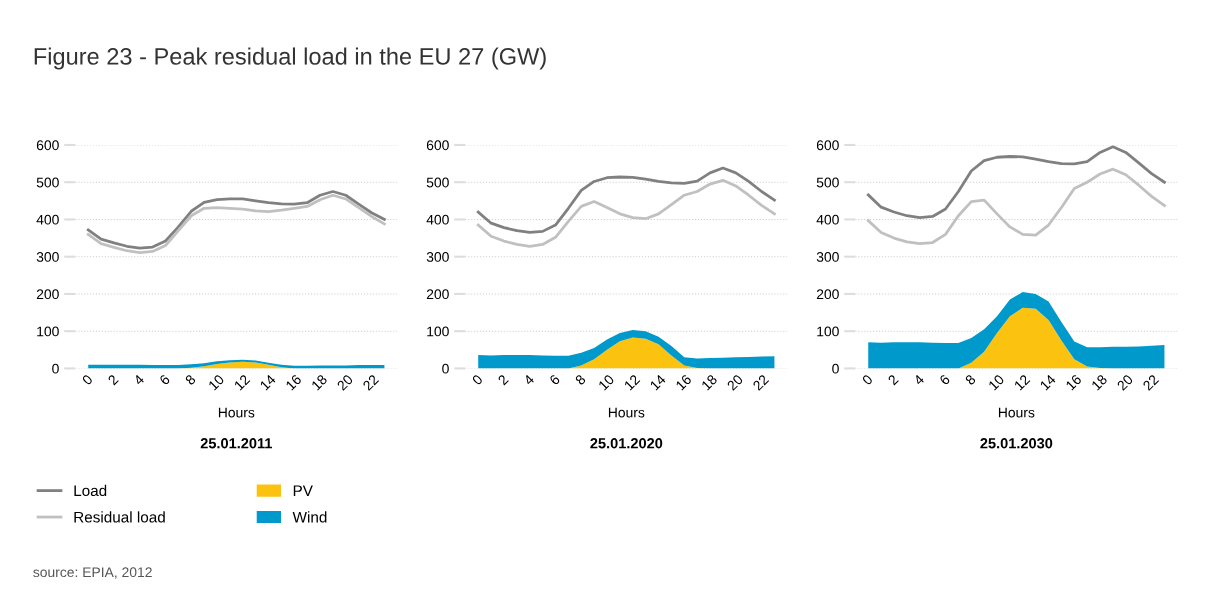 The width and height of the screenshot is (1215, 604). I want to click on text: 25.01.2011, so click(236, 443).